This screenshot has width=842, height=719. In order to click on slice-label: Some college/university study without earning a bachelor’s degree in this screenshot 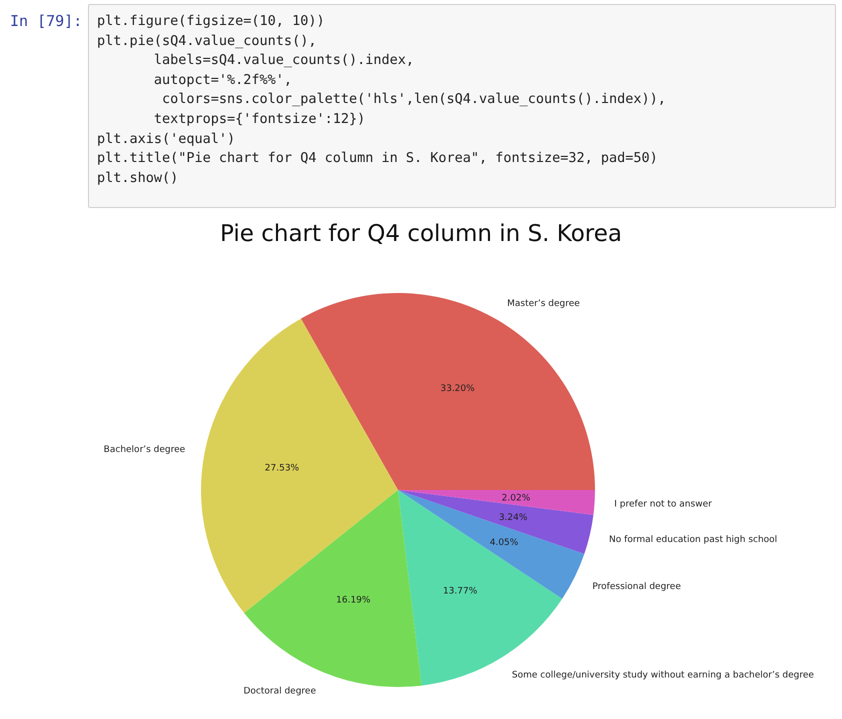, I will do `click(663, 675)`.